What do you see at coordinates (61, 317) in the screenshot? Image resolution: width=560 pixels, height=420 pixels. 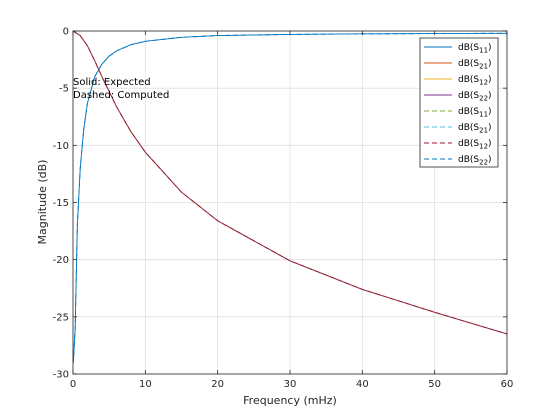 I see `y-tick-label: -25` at bounding box center [61, 317].